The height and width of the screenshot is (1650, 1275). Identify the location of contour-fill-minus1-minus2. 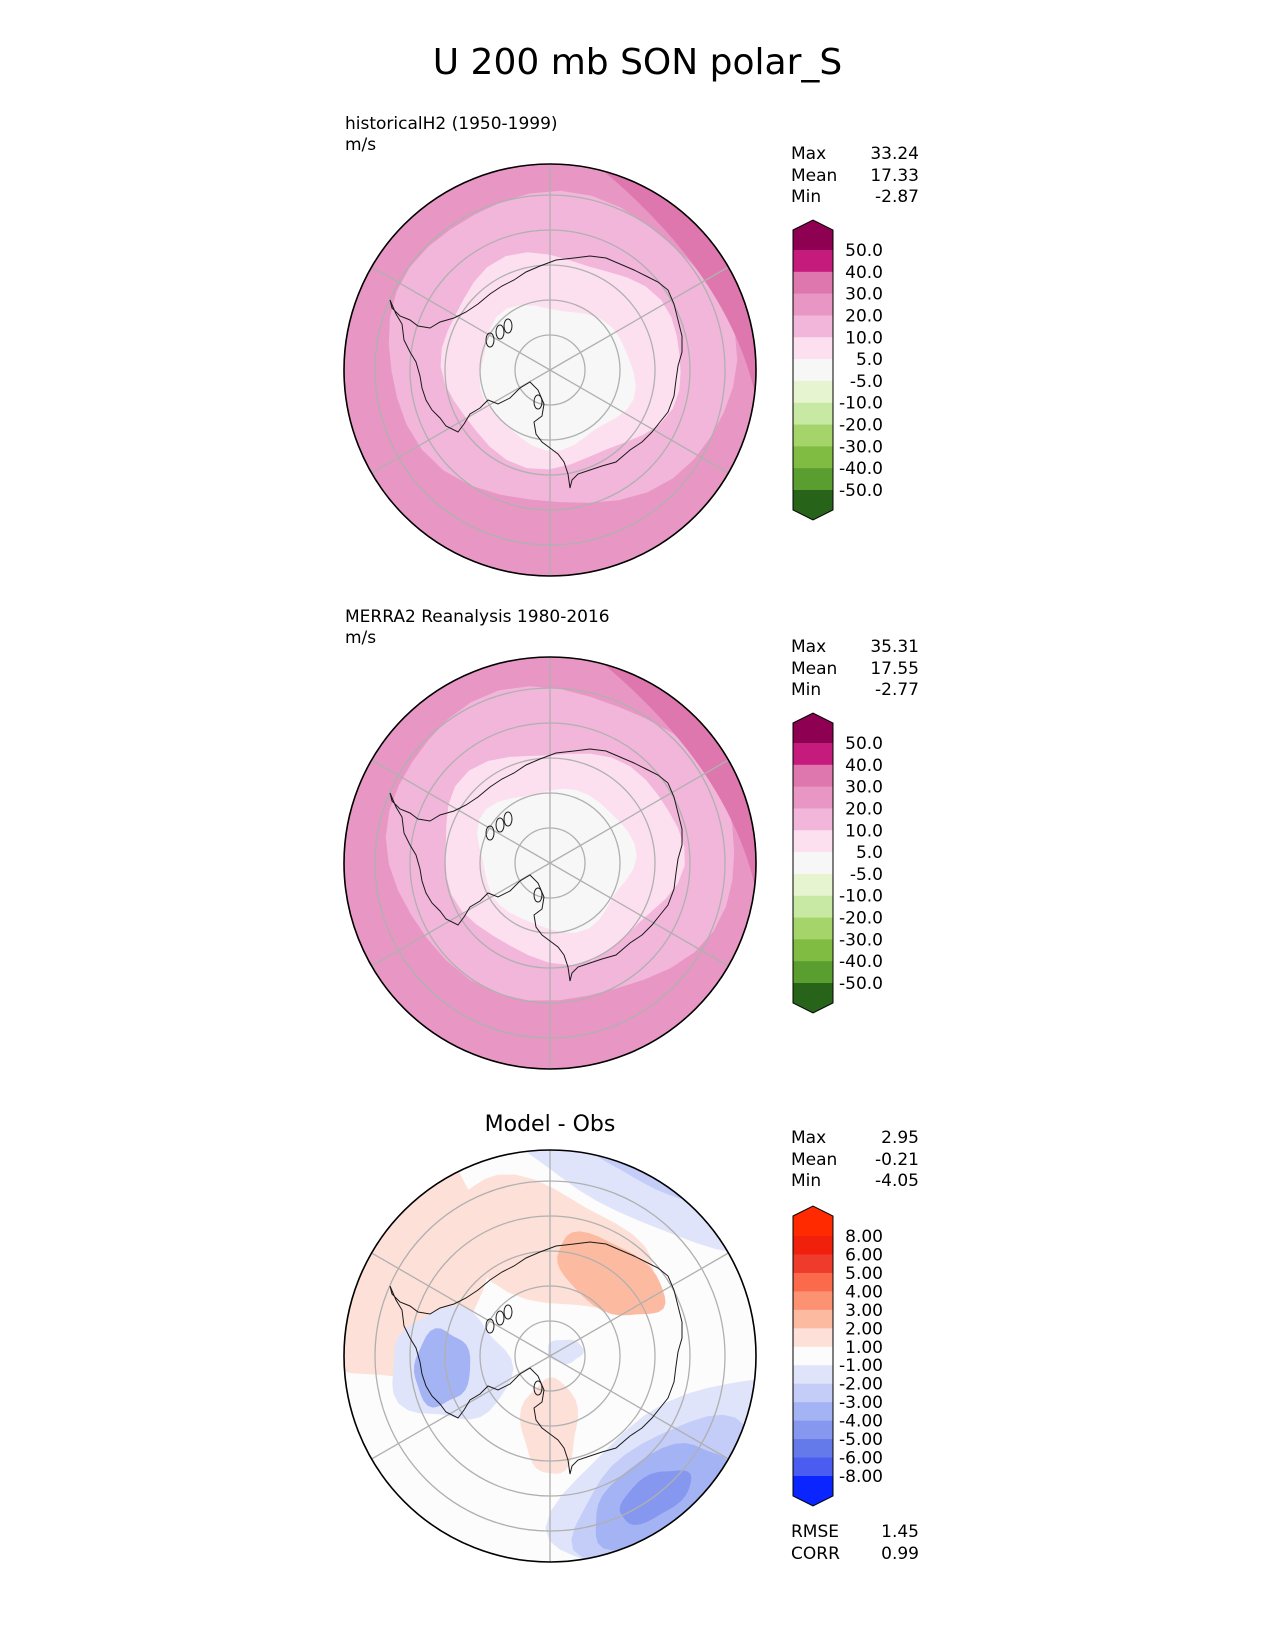
(620, 1201).